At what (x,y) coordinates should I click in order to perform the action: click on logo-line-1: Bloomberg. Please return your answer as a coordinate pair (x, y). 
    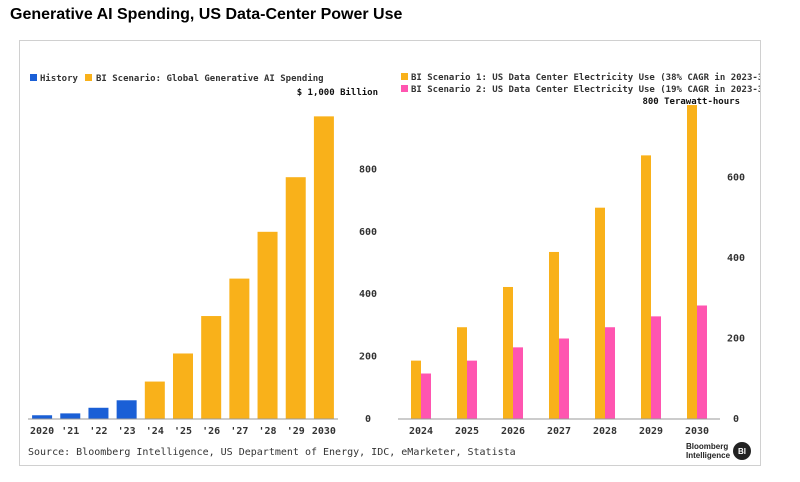
    Looking at the image, I should click on (707, 446).